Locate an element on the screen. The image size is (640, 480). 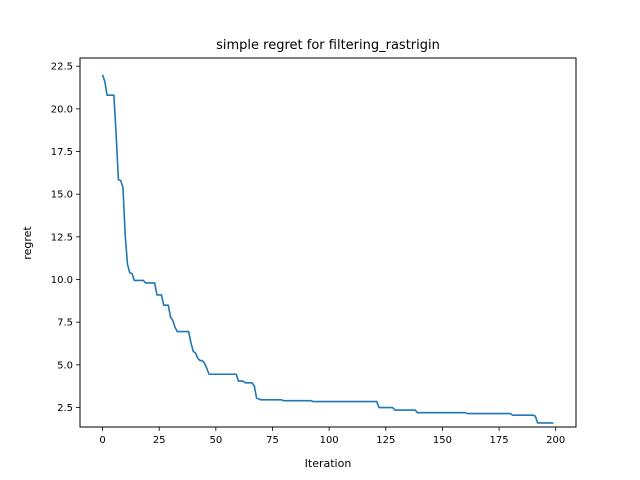
y-axis-ticks: 2.5 5.0 7.5 10.0 12.5 15.0 17.5 20.0 22.5 is located at coordinates (65, 238).